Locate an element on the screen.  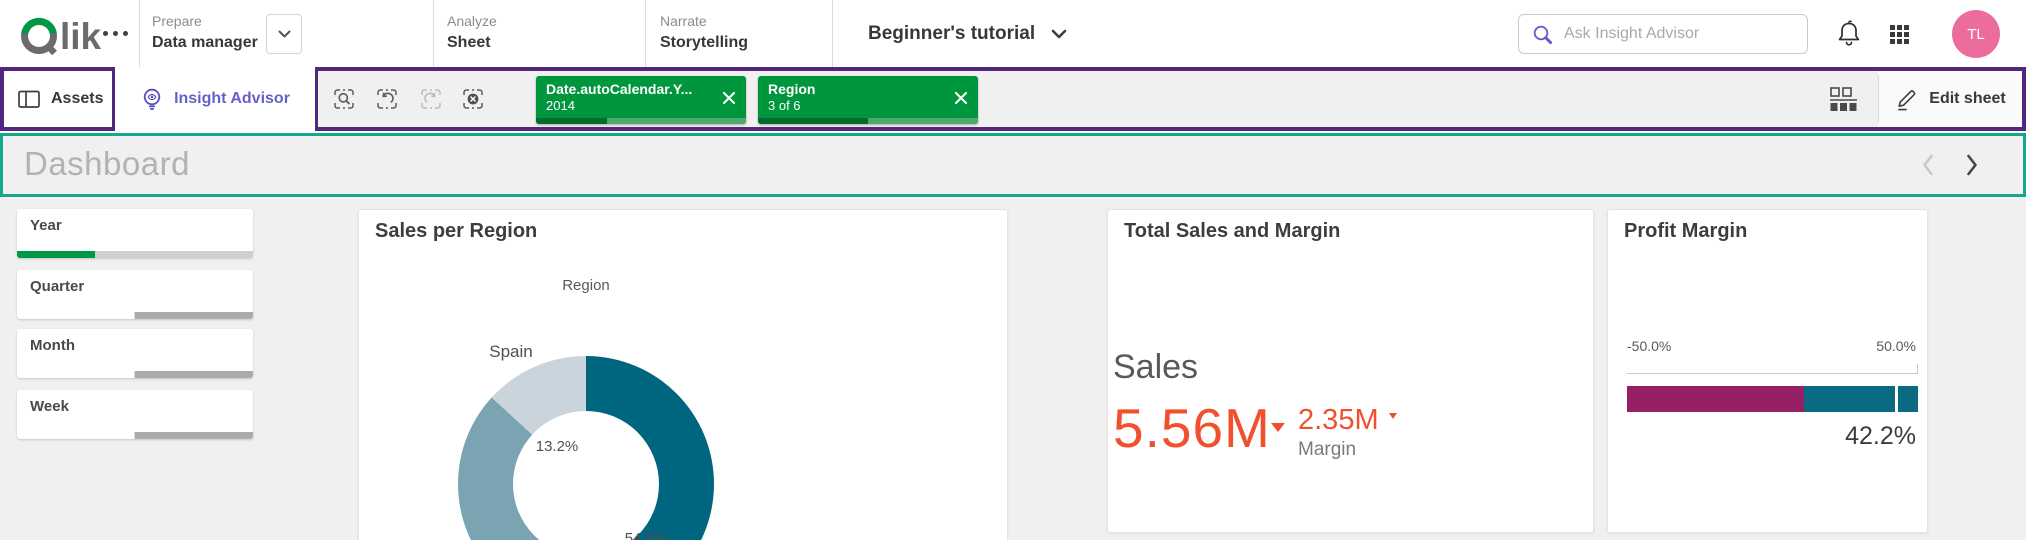
nav-narrate: Narrate Storytelling is located at coordinates (704, 33).